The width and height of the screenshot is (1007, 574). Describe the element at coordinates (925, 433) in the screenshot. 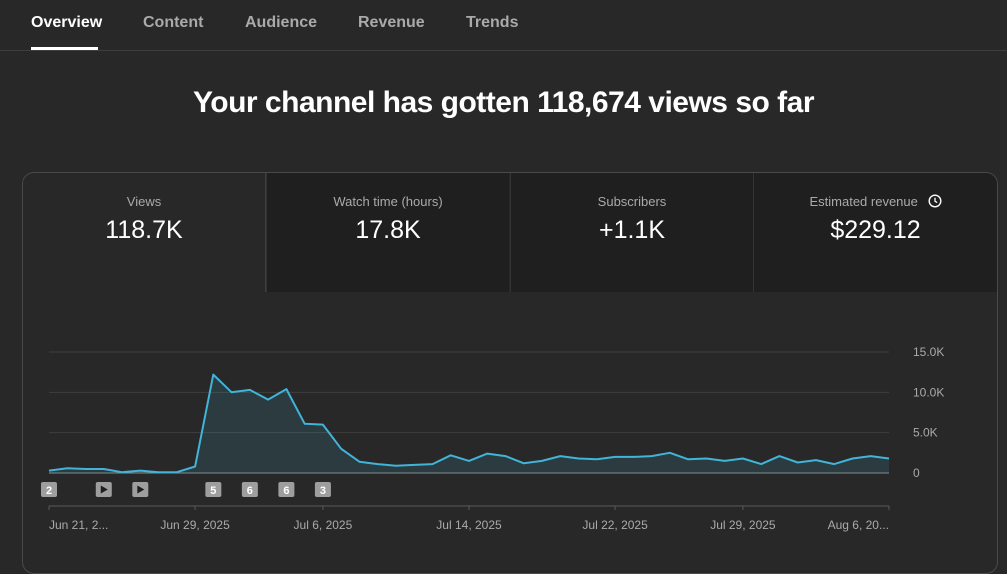

I see `y-tick-label: 5.0K` at that location.